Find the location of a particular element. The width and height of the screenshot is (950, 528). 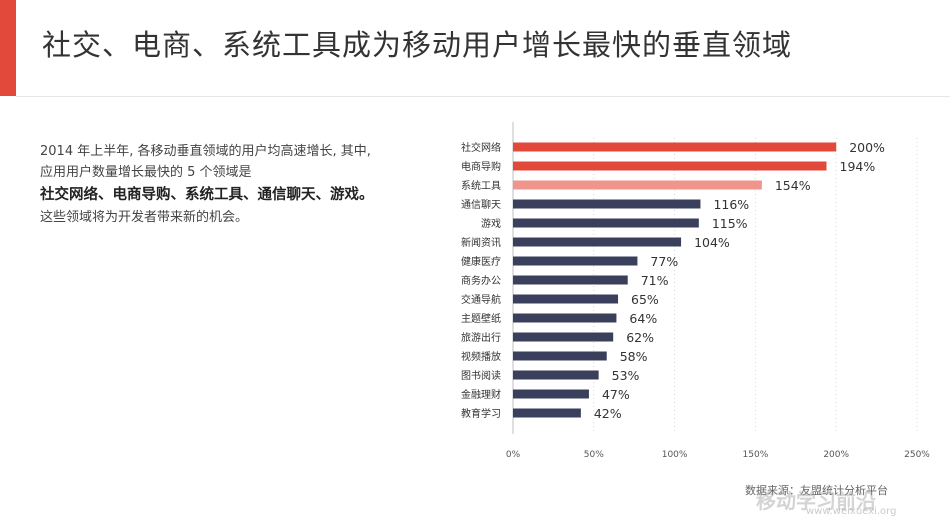

category-label: 新闻资讯 is located at coordinates (481, 242).